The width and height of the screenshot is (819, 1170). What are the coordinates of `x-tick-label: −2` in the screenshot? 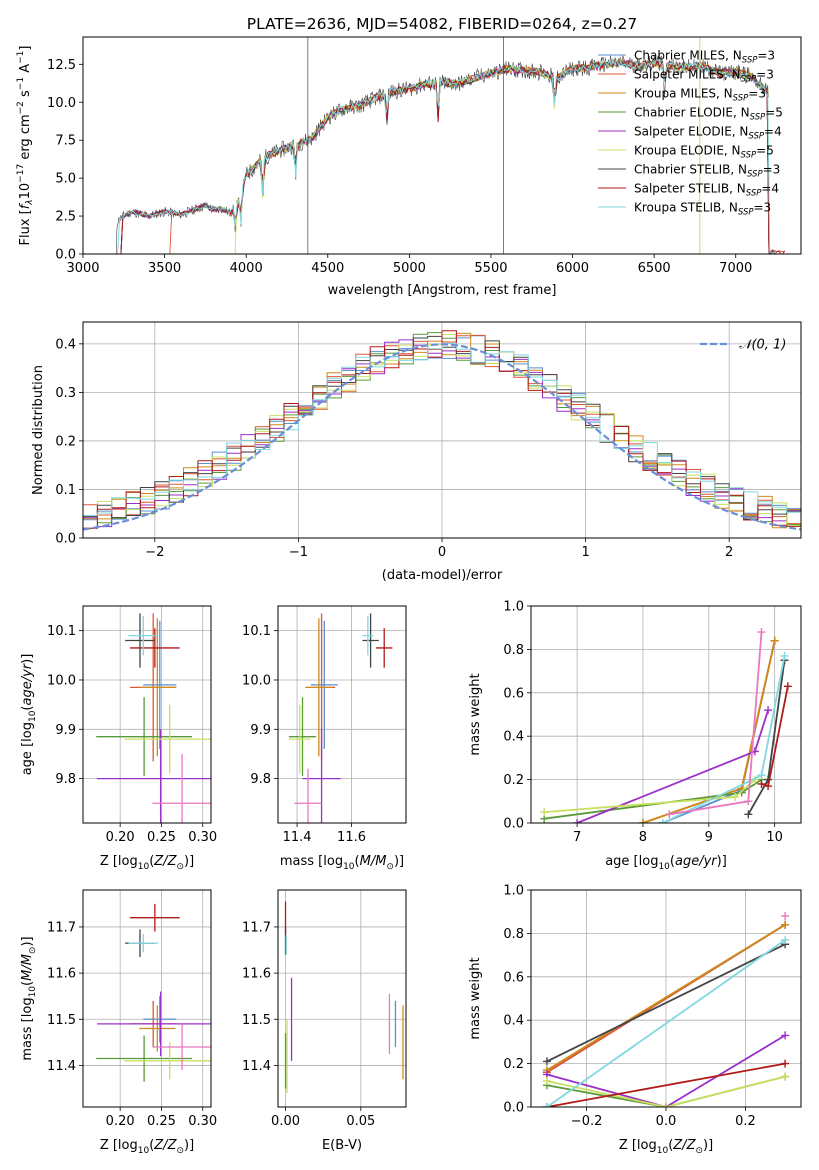 It's located at (154, 552).